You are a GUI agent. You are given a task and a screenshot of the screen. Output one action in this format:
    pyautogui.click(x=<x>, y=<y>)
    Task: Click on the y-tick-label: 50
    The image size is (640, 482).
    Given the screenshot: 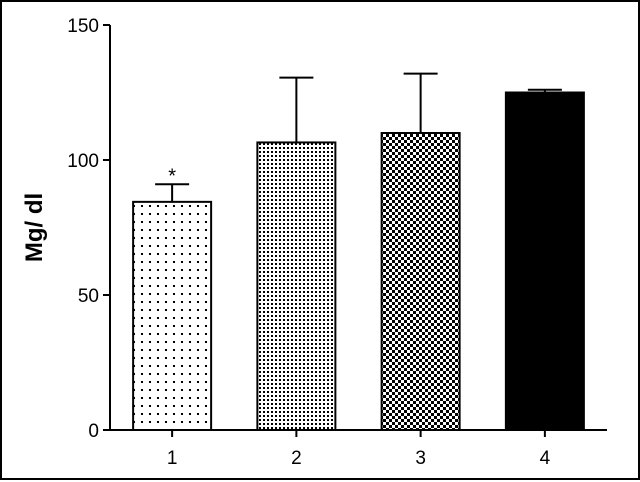 What is the action you would take?
    pyautogui.click(x=88, y=296)
    